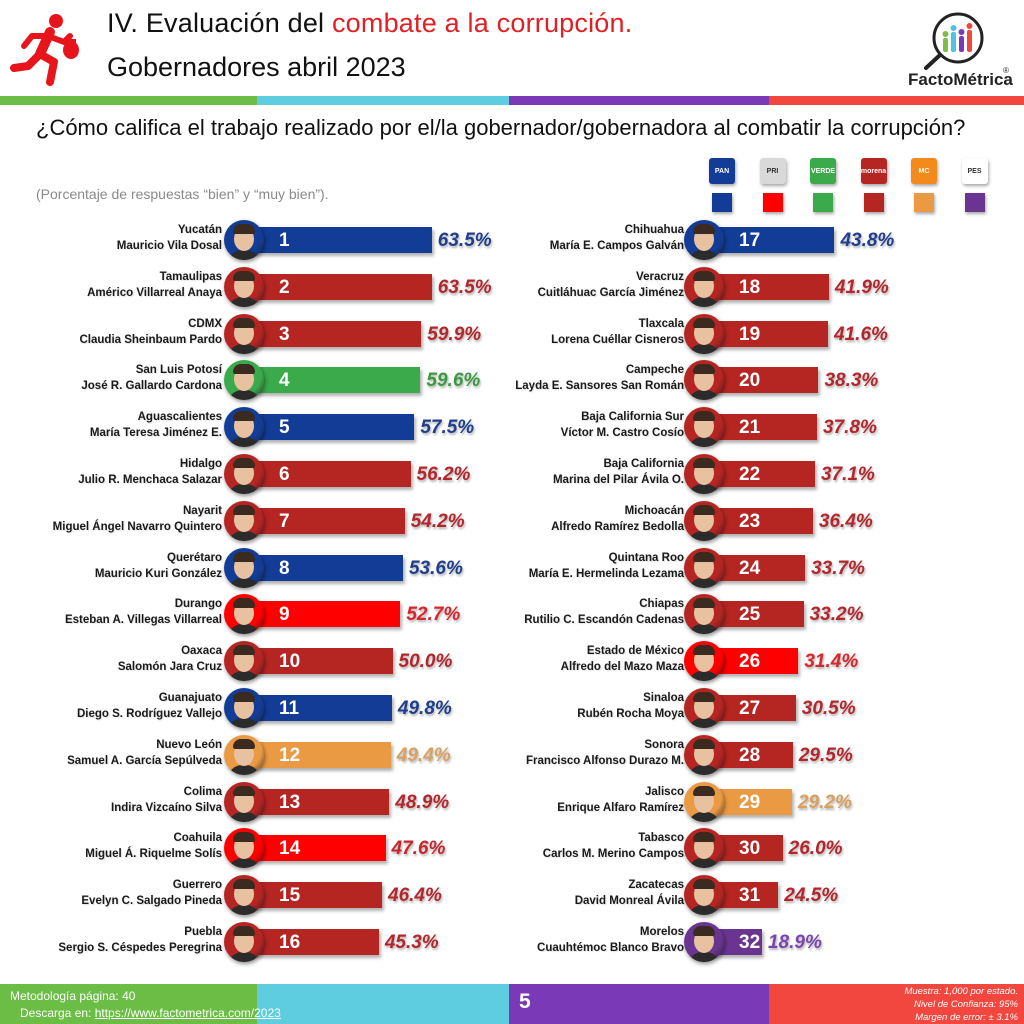 The height and width of the screenshot is (1024, 1024). I want to click on state-name: Querétaro, so click(194, 557).